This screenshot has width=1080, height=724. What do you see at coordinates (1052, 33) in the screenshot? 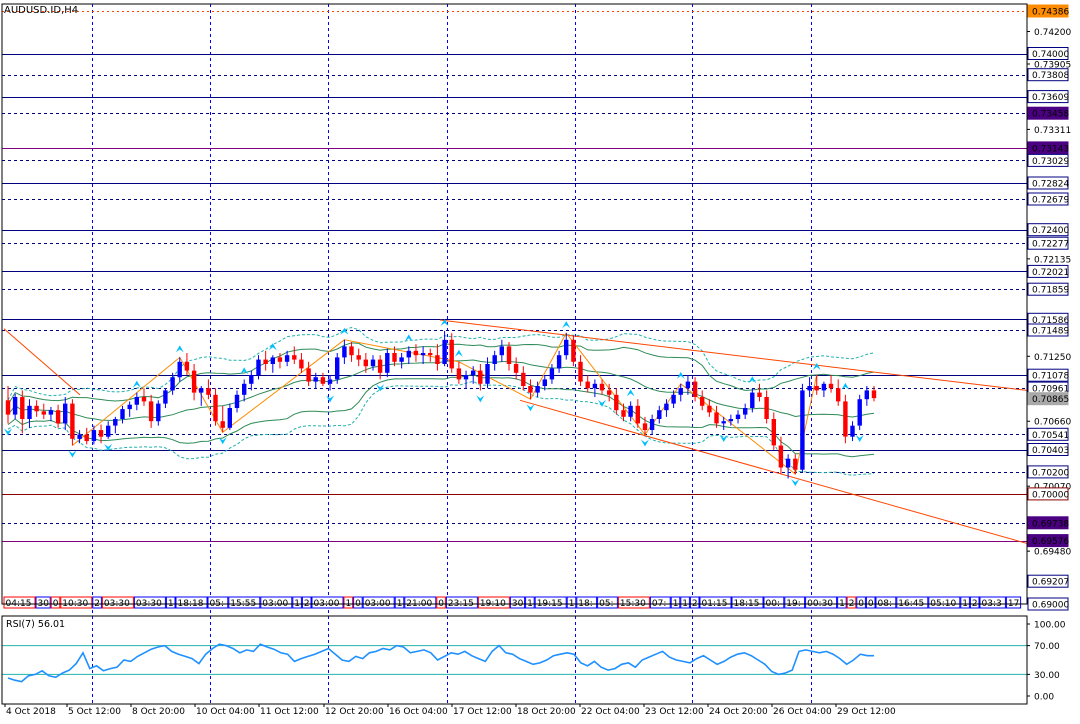
I see `price-axis-label: 0.74200` at bounding box center [1052, 33].